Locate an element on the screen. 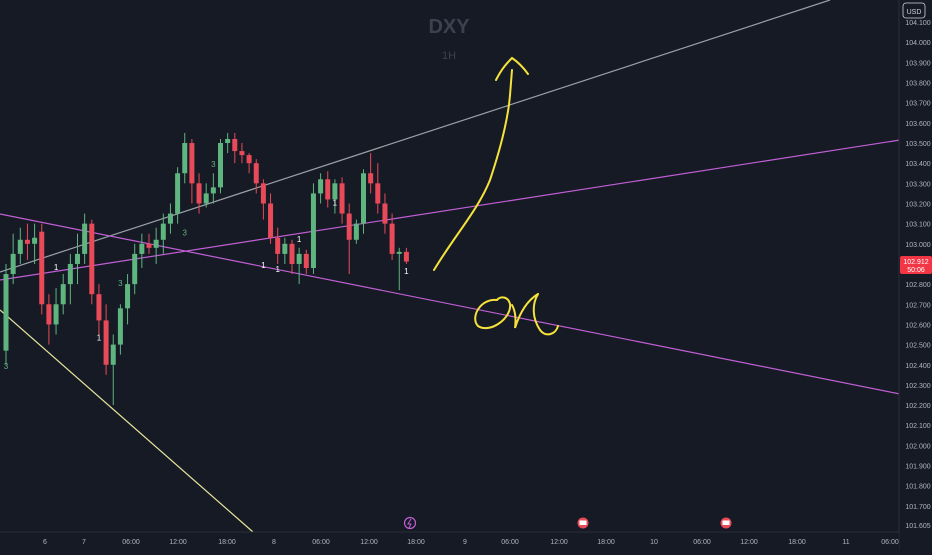 The width and height of the screenshot is (932, 555). price-tick-label: 102.500 is located at coordinates (917, 346).